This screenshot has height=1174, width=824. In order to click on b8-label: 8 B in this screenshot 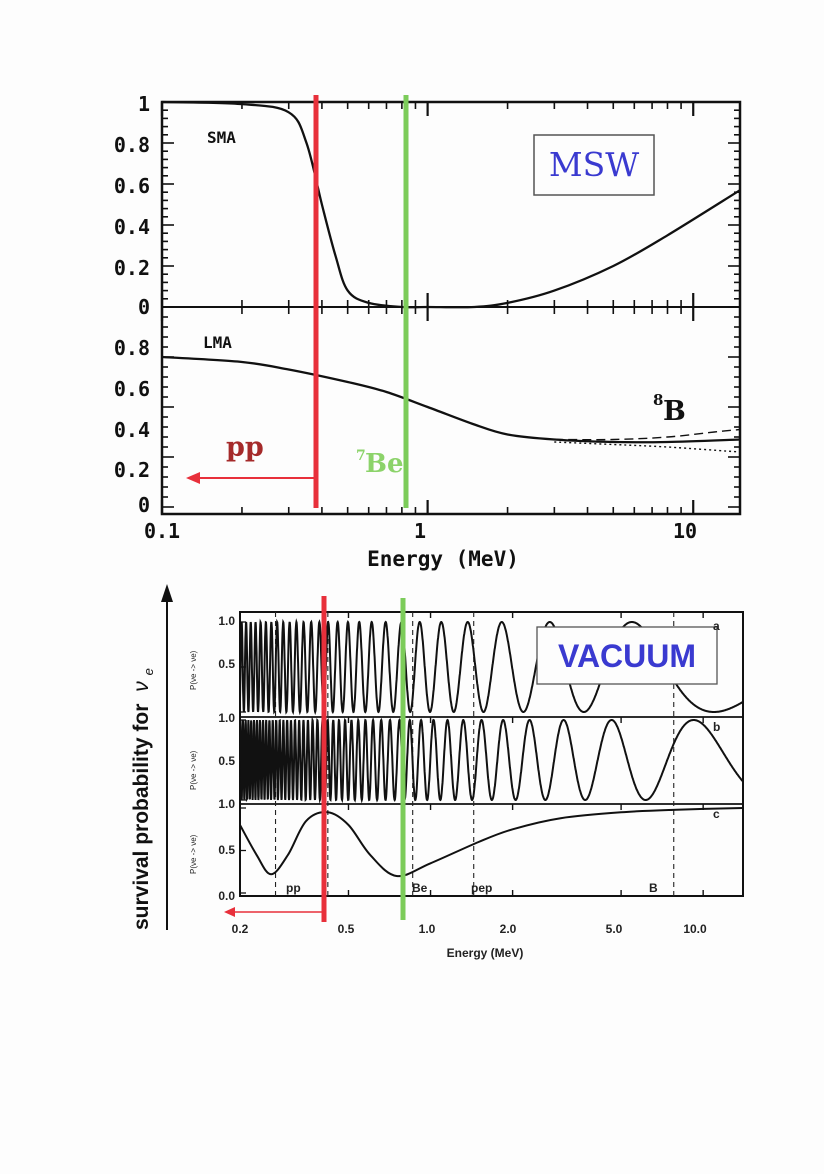, I will do `click(669, 409)`.